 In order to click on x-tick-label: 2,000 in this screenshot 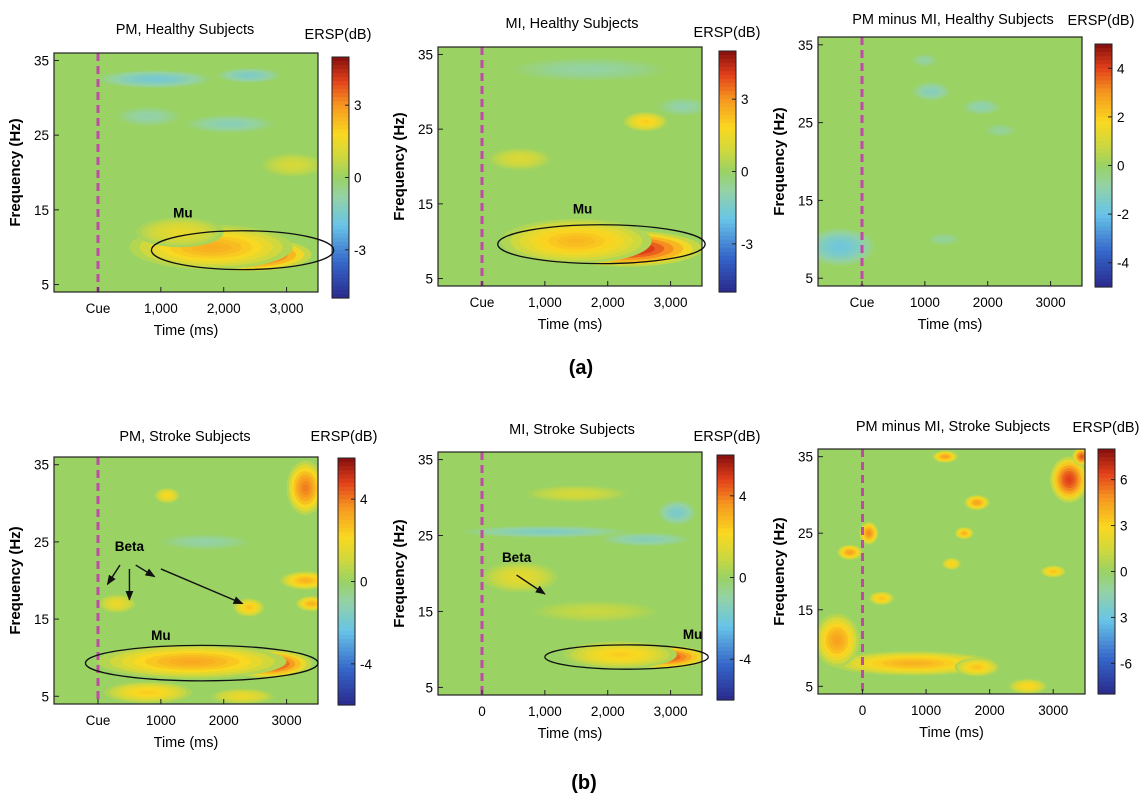, I will do `click(608, 711)`.